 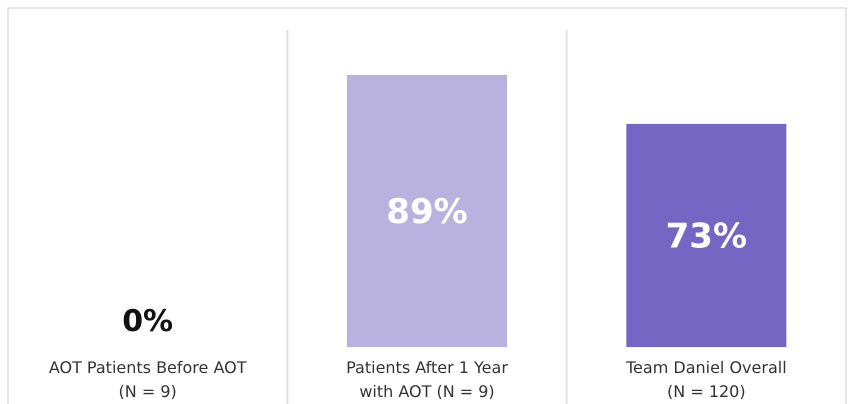 What do you see at coordinates (427, 212) in the screenshot?
I see `data-label: 89%` at bounding box center [427, 212].